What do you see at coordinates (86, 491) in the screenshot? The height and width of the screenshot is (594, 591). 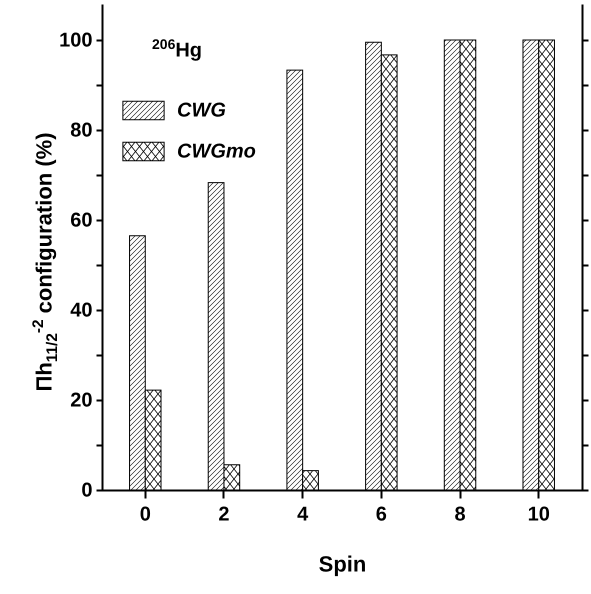 I see `y-tick-label: 0` at bounding box center [86, 491].